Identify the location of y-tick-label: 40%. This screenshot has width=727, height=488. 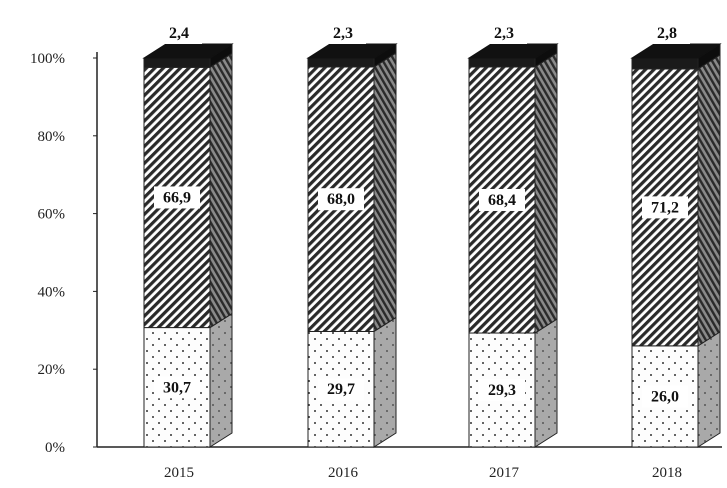
(52, 292).